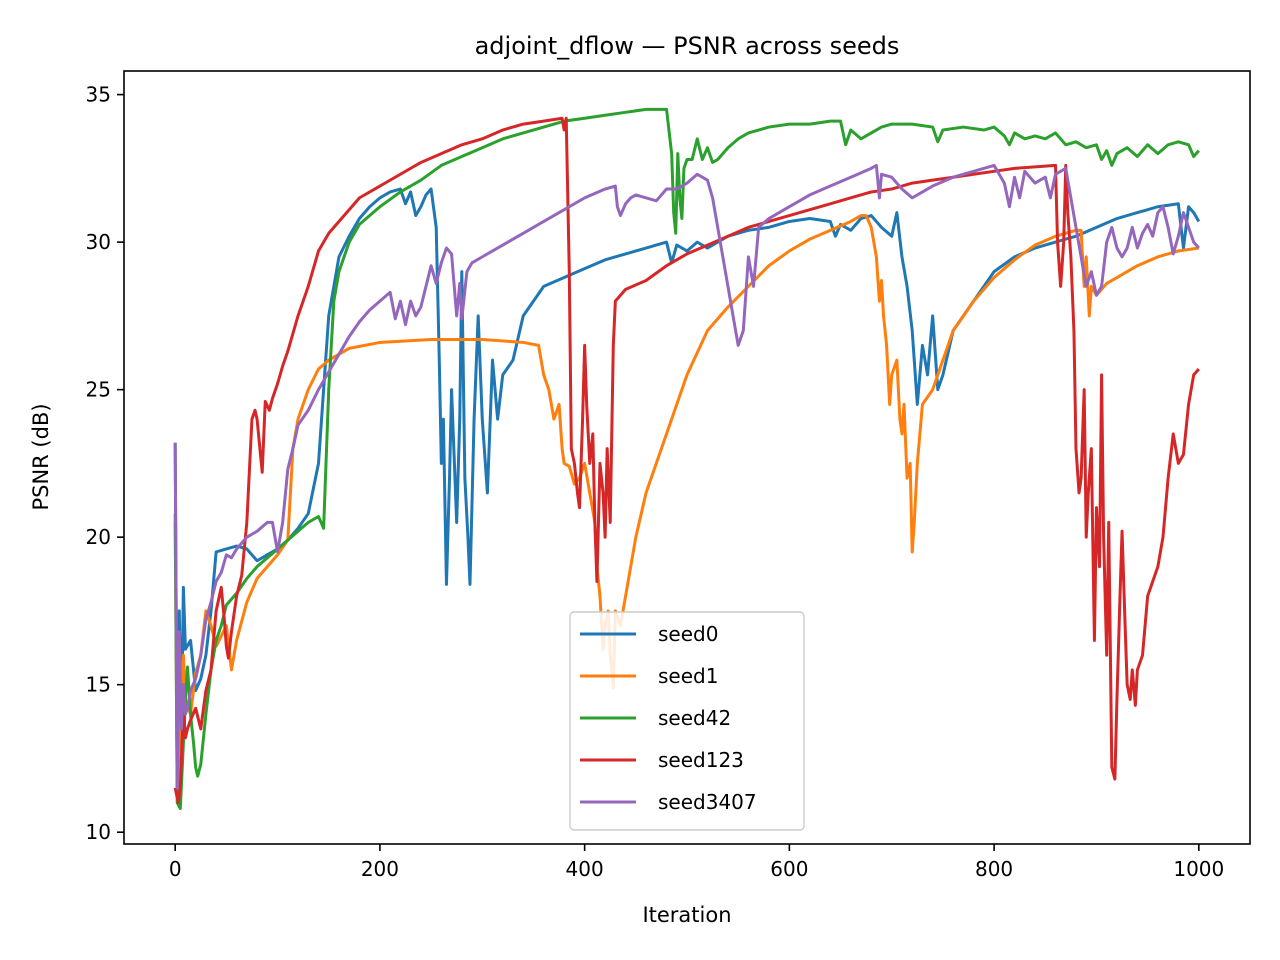 This screenshot has width=1280, height=960. I want to click on x-axis-label: Iteration, so click(686, 915).